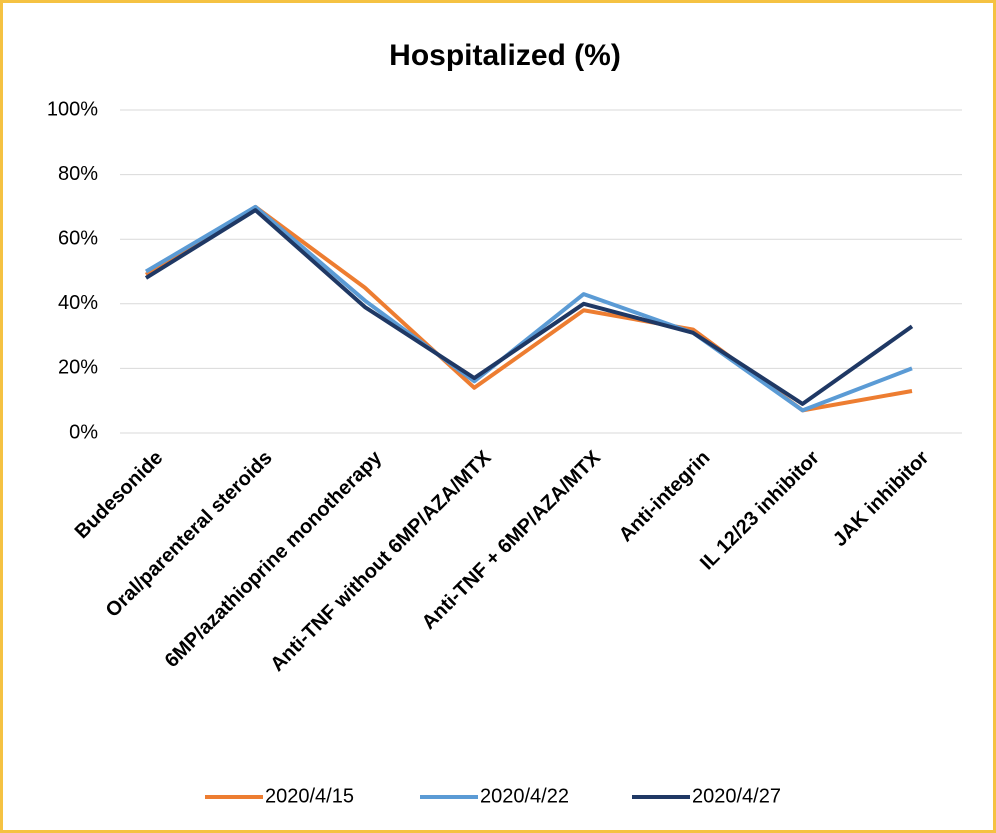 The height and width of the screenshot is (833, 996). I want to click on chart-title: Hospitalized (%), so click(505, 55).